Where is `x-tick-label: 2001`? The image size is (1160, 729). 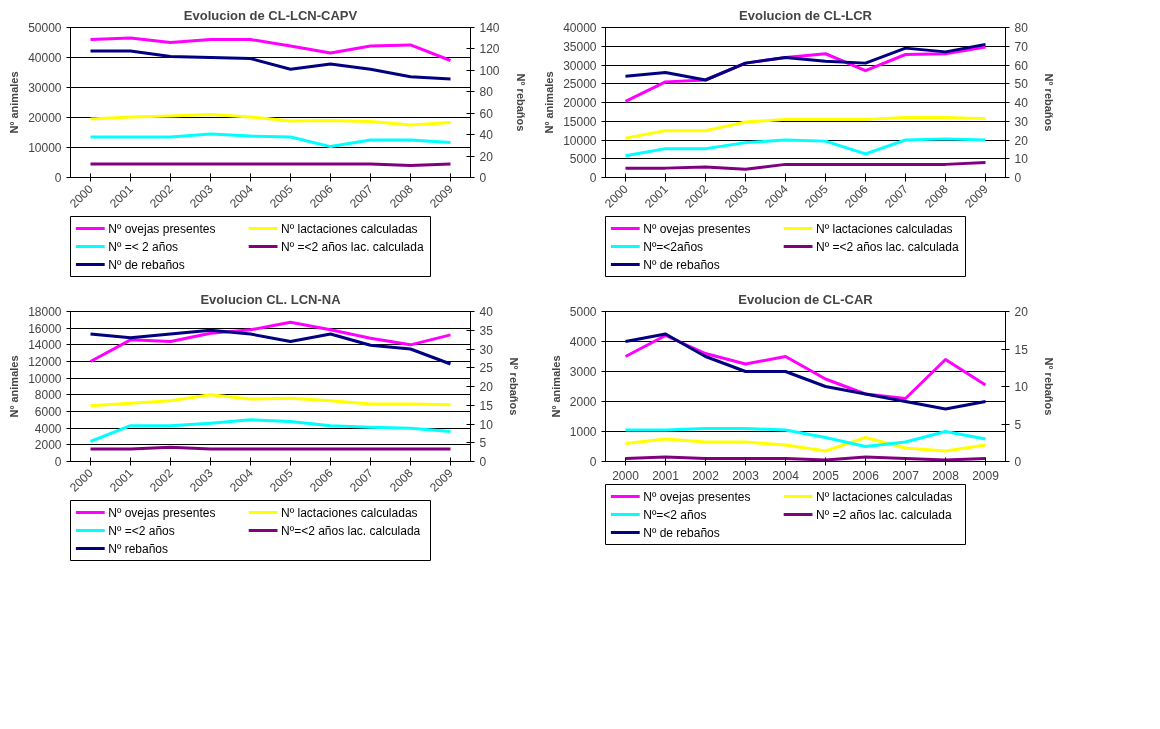 x-tick-label: 2001 is located at coordinates (666, 475).